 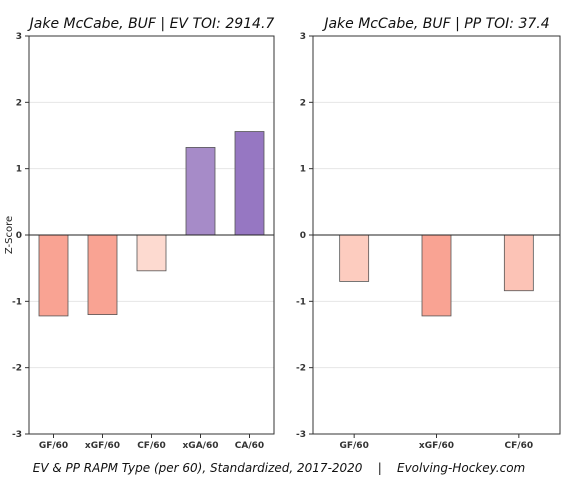 What do you see at coordinates (301, 302) in the screenshot?
I see `pp-y-tick-label: -1` at bounding box center [301, 302].